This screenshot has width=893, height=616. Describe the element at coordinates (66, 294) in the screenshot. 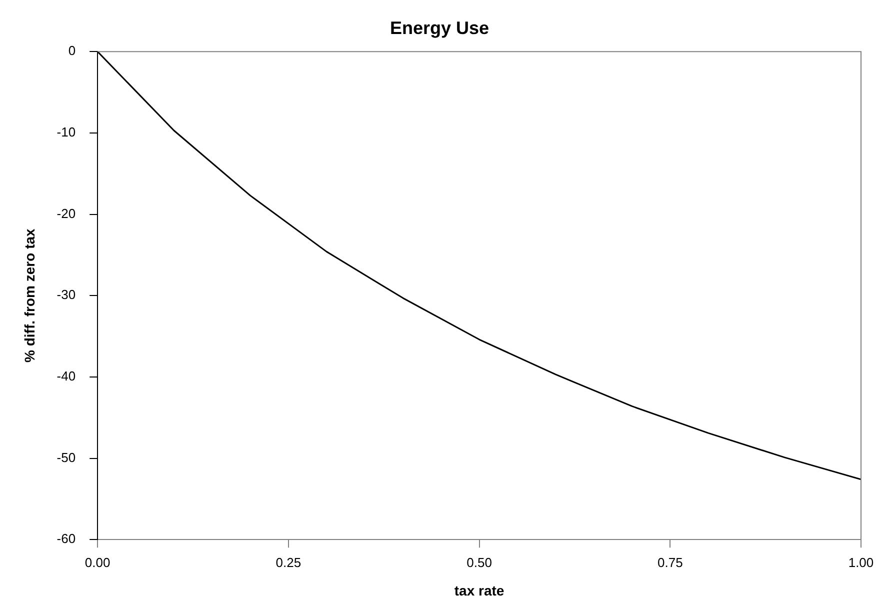

I see `y-tick-label: -30` at that location.